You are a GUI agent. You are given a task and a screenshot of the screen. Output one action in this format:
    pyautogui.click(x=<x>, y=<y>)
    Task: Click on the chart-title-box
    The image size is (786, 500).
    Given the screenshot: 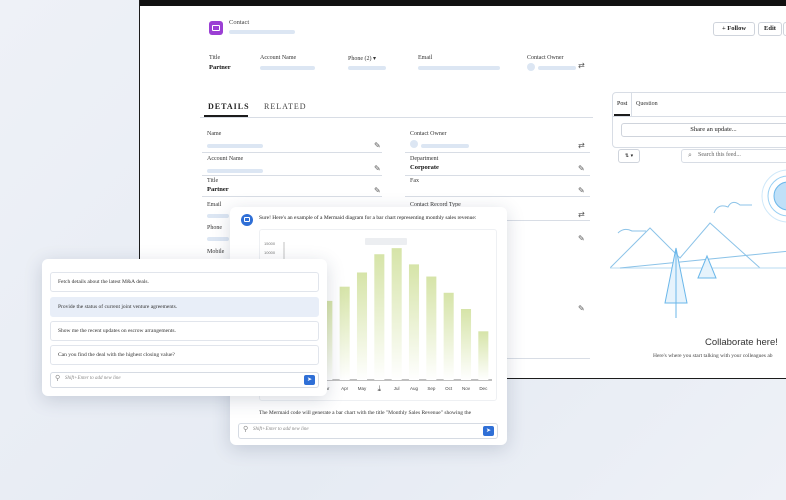 What is the action you would take?
    pyautogui.click(x=386, y=241)
    